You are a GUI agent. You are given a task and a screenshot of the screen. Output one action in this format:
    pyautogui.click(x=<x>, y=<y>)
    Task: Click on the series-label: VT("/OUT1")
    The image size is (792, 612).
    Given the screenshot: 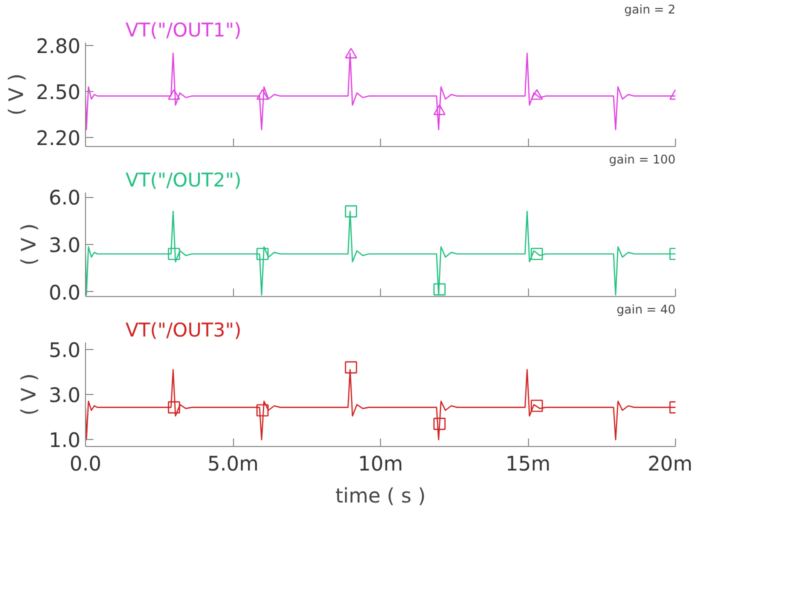 What is the action you would take?
    pyautogui.click(x=184, y=31)
    